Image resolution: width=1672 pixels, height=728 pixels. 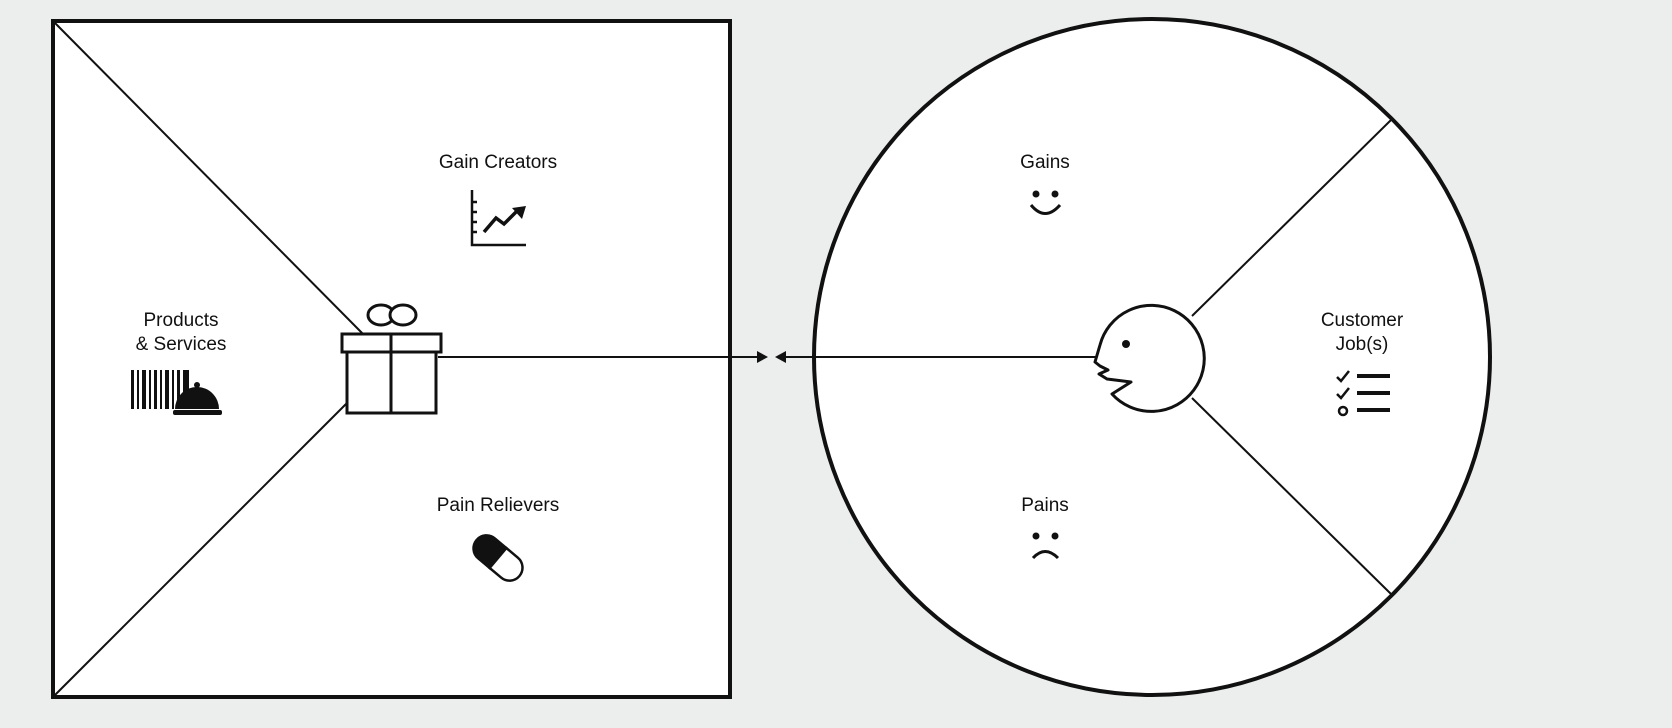 What do you see at coordinates (1362, 344) in the screenshot?
I see `customer-jobs-label-line2: Job(s)` at bounding box center [1362, 344].